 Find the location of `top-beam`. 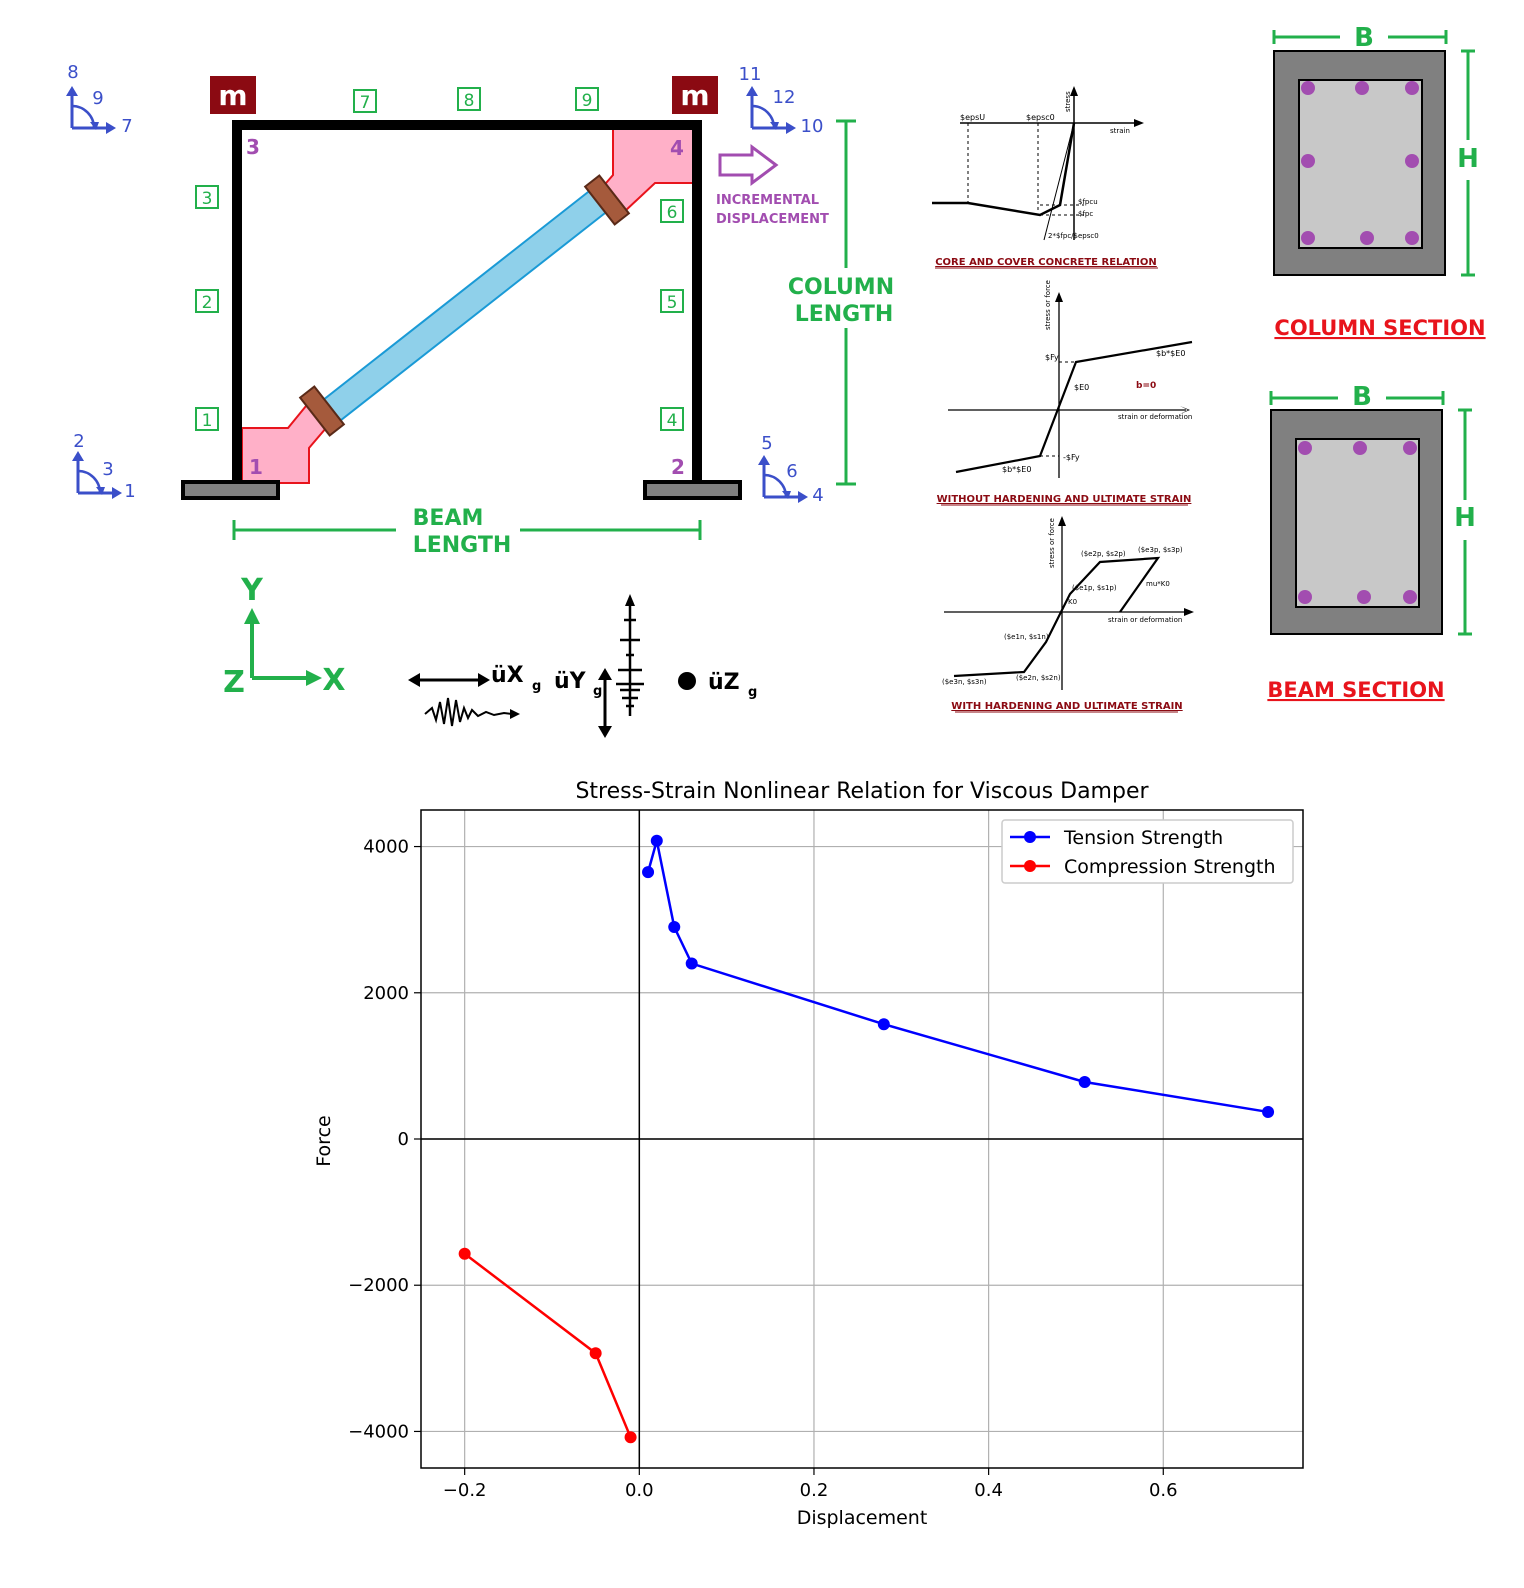

top-beam is located at coordinates (467, 125).